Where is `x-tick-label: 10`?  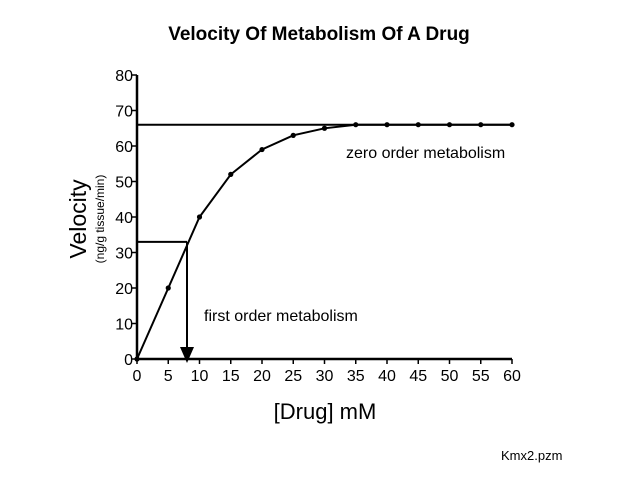 x-tick-label: 10 is located at coordinates (200, 376).